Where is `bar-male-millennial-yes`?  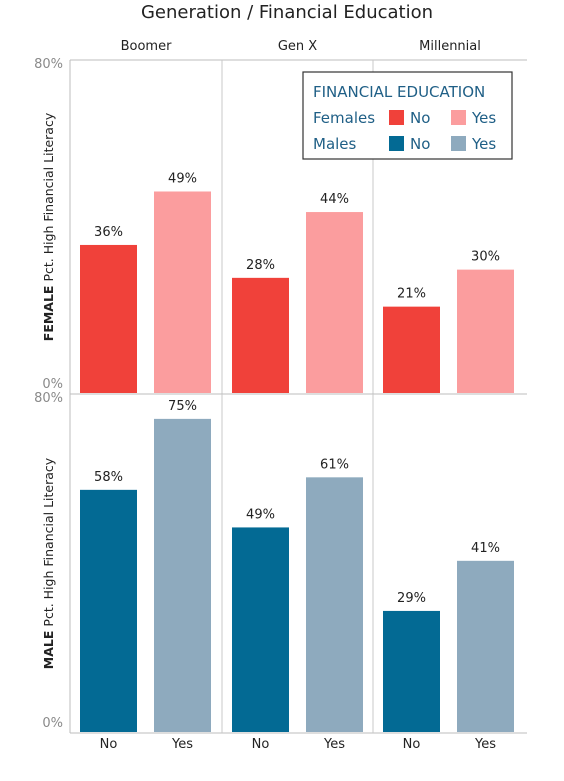
bar-male-millennial-yes is located at coordinates (485, 646).